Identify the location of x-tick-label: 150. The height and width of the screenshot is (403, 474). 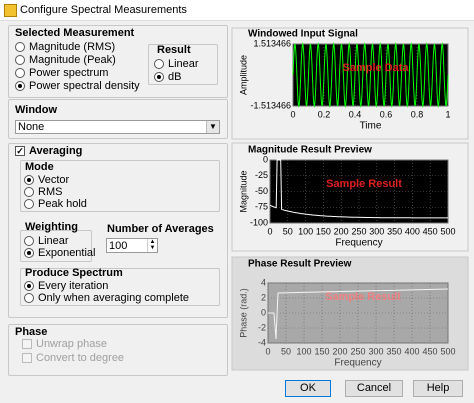
(323, 231).